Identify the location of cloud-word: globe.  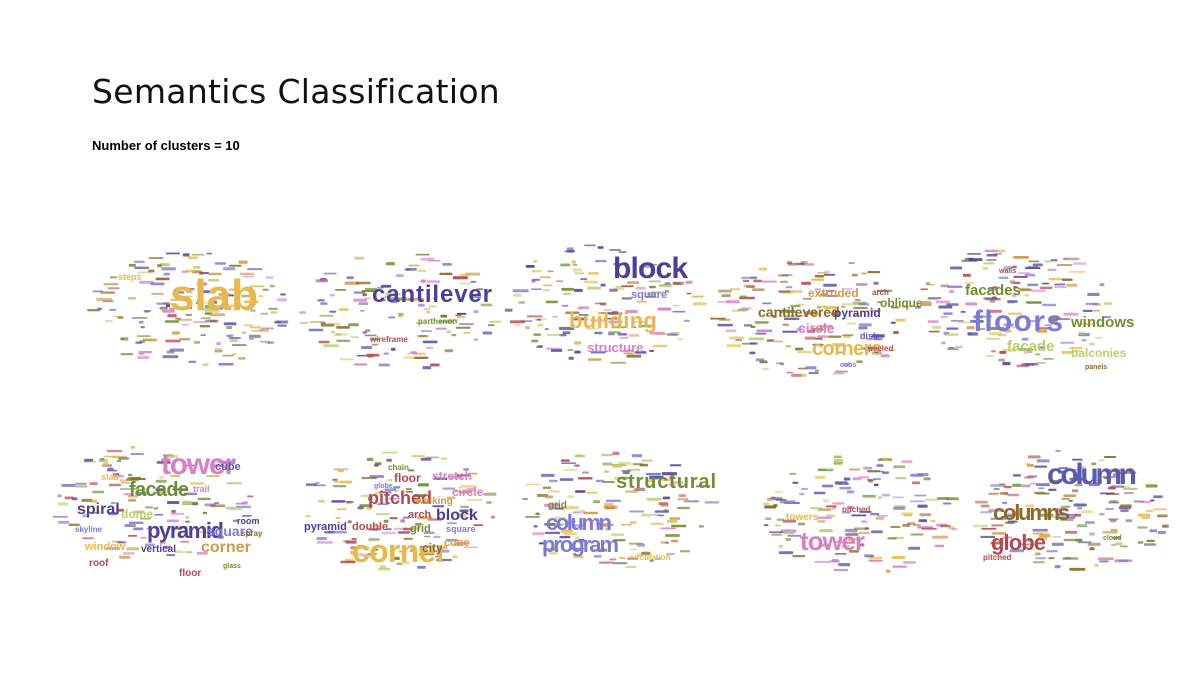
(383, 486).